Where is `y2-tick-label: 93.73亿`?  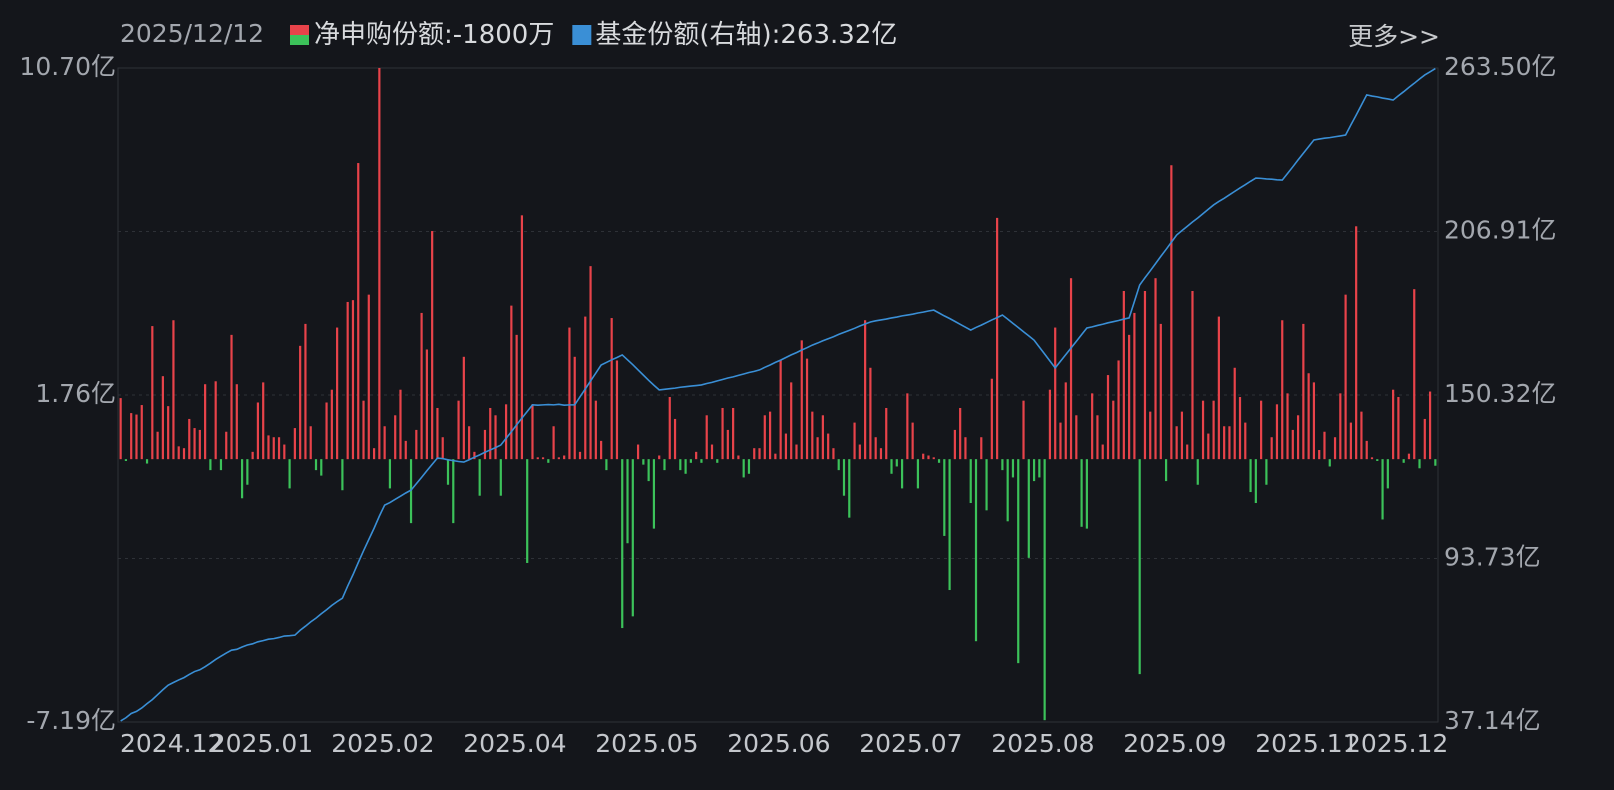 y2-tick-label: 93.73亿 is located at coordinates (1492, 557).